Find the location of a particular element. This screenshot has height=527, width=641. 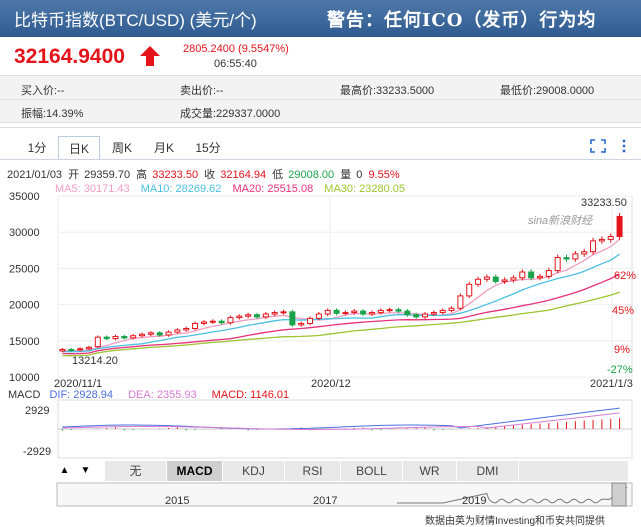

macd-dif: DIF: 2928.94 is located at coordinates (81, 395).